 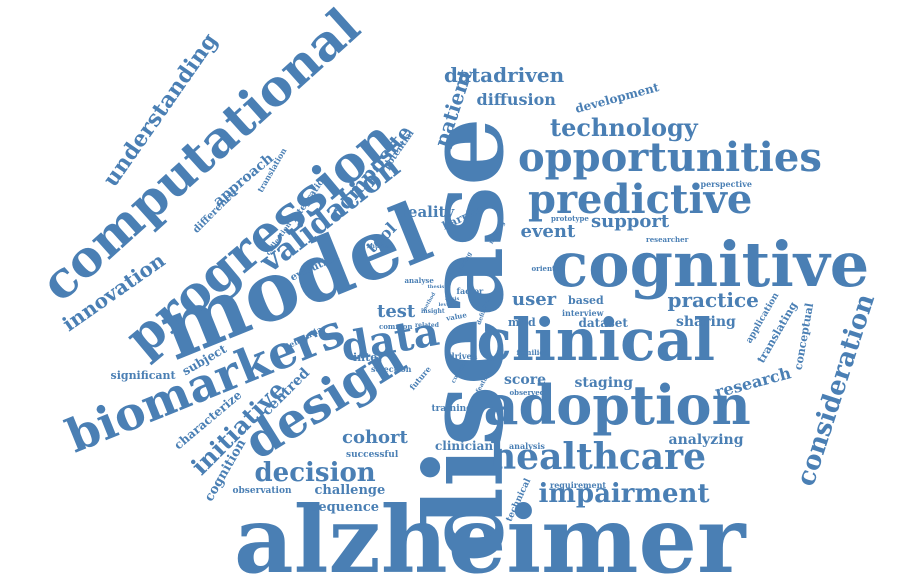 What do you see at coordinates (578, 485) in the screenshot?
I see `word-requirement: requirement` at bounding box center [578, 485].